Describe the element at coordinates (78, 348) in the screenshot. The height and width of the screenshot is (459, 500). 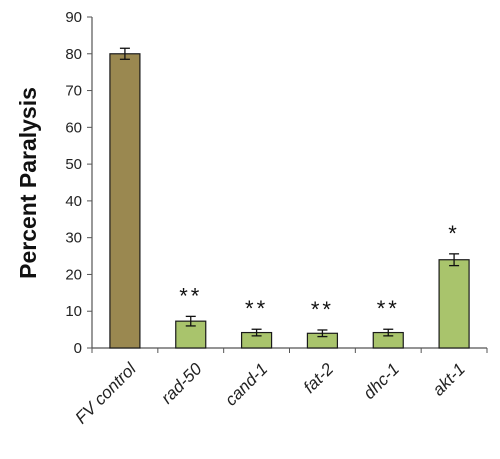
I see `y-tick-label: 0` at that location.